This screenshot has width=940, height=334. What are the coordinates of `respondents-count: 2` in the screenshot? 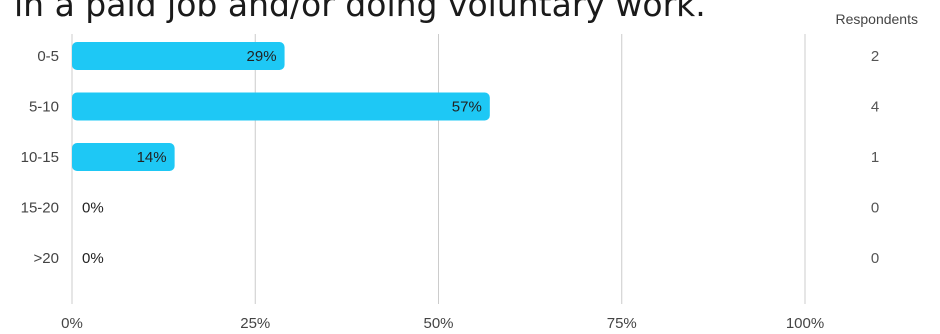 It's located at (875, 56).